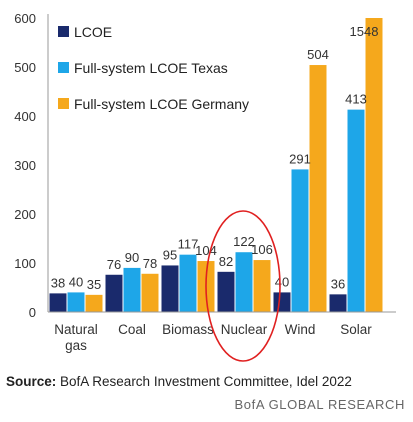 The image size is (413, 422). What do you see at coordinates (150, 263) in the screenshot?
I see `data-label: 78` at bounding box center [150, 263].